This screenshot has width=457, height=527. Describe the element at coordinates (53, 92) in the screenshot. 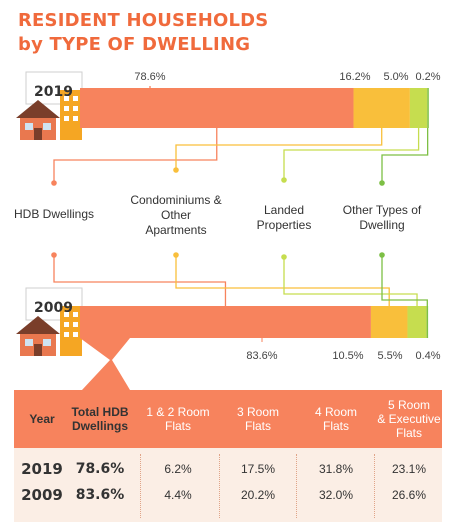

I see `year-label-2019: 2019` at that location.